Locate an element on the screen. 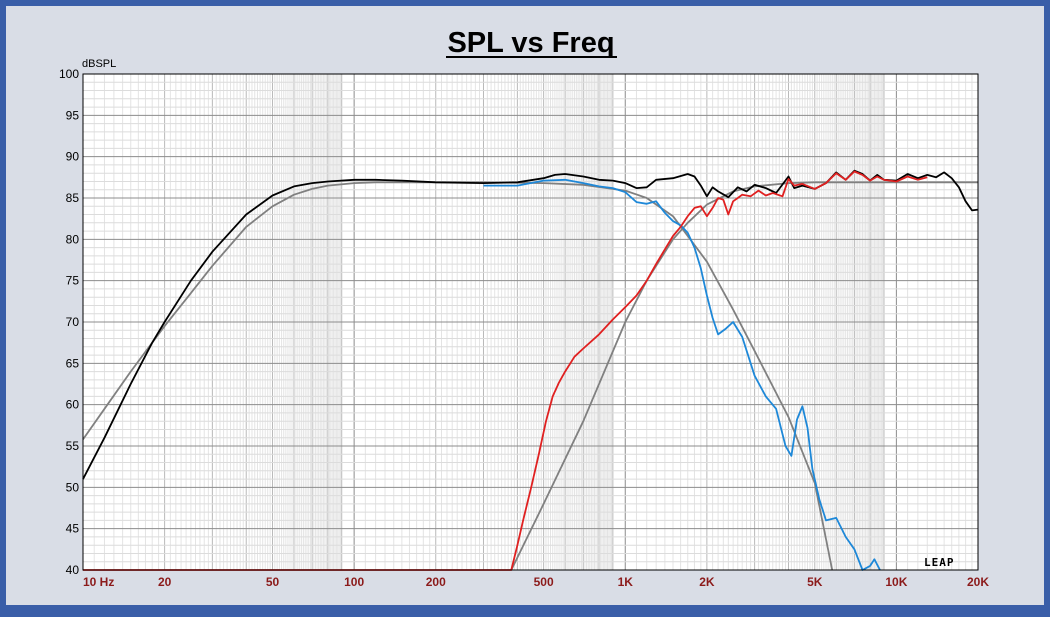 The height and width of the screenshot is (617, 1050). y-tick-label: 75 is located at coordinates (73, 281).